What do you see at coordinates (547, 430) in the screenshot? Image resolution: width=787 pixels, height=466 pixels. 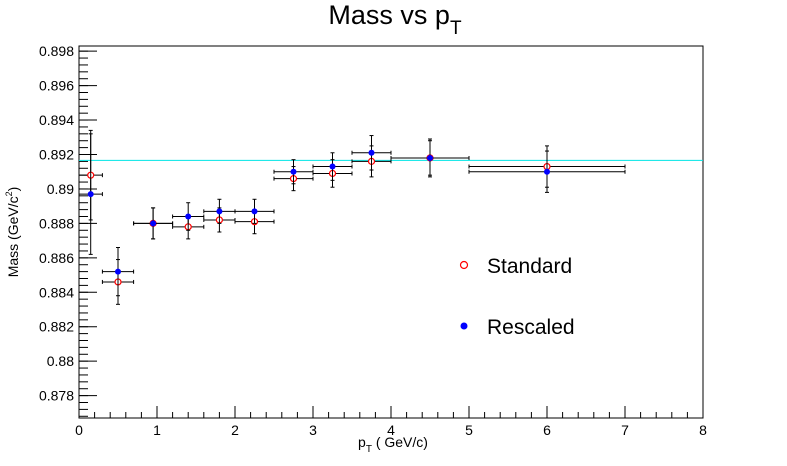 I see `x-tick-label: 6` at bounding box center [547, 430].